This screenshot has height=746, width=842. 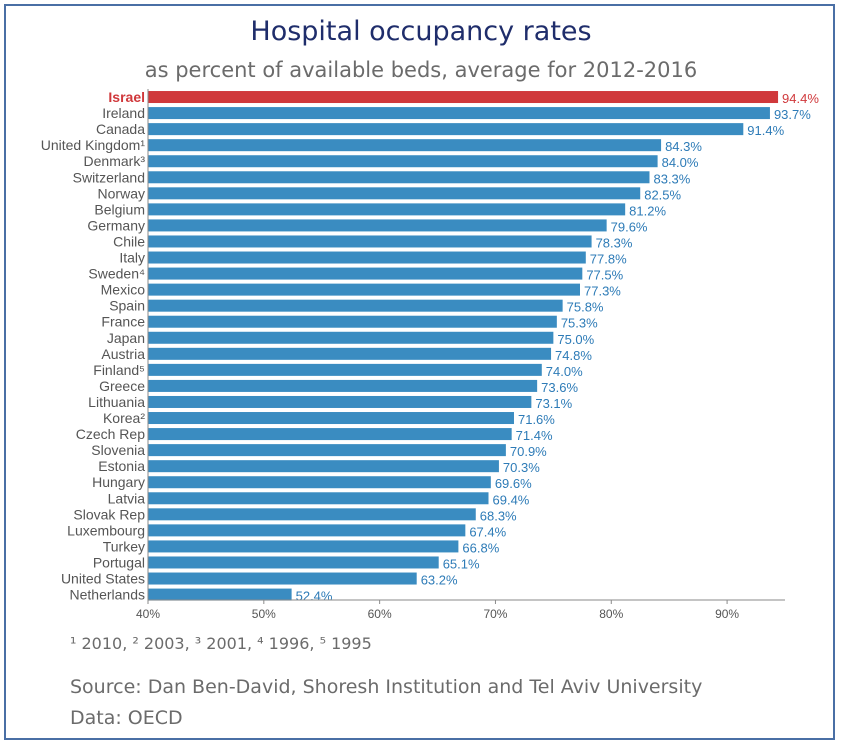 I want to click on category-label-9: Chile, so click(x=129, y=241).